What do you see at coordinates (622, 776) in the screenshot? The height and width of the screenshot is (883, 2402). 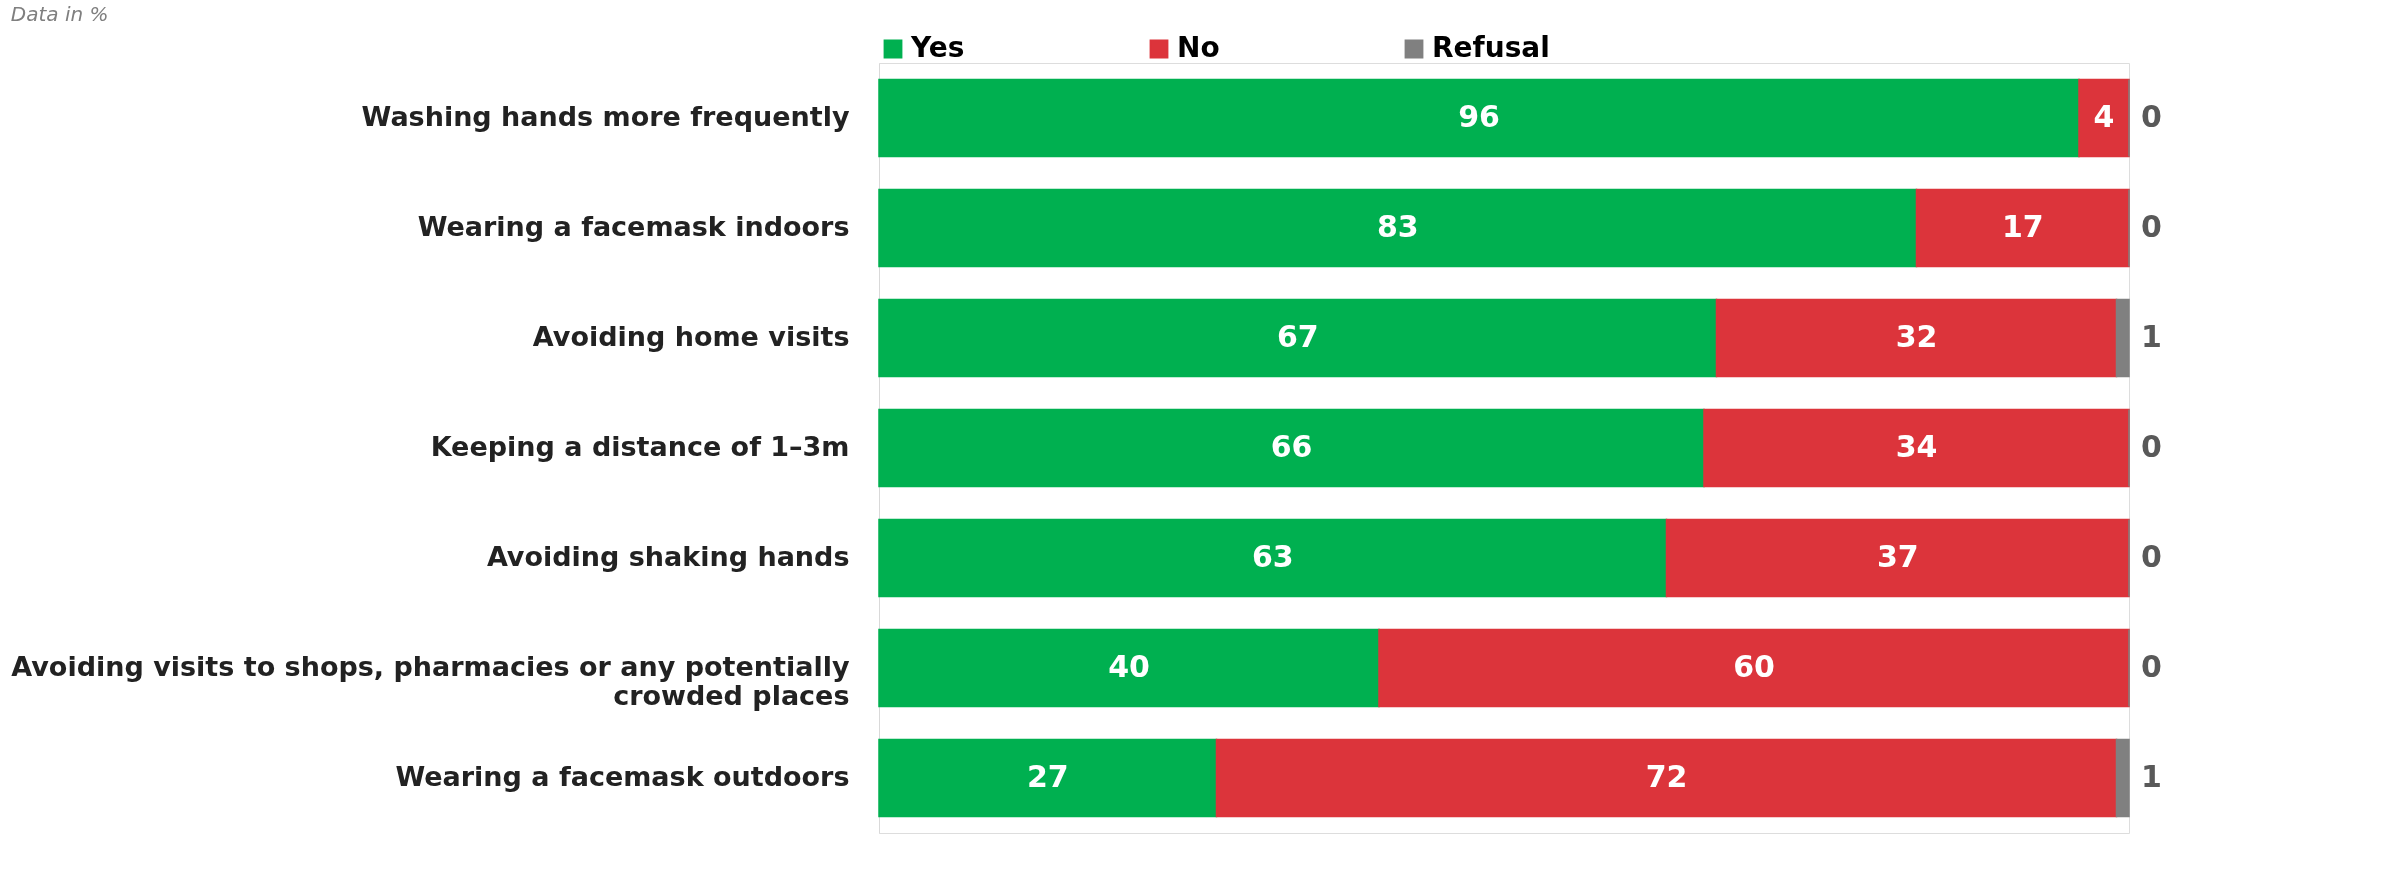 I see `y-tick-label: Wearing a facemask outdoors` at bounding box center [622, 776].